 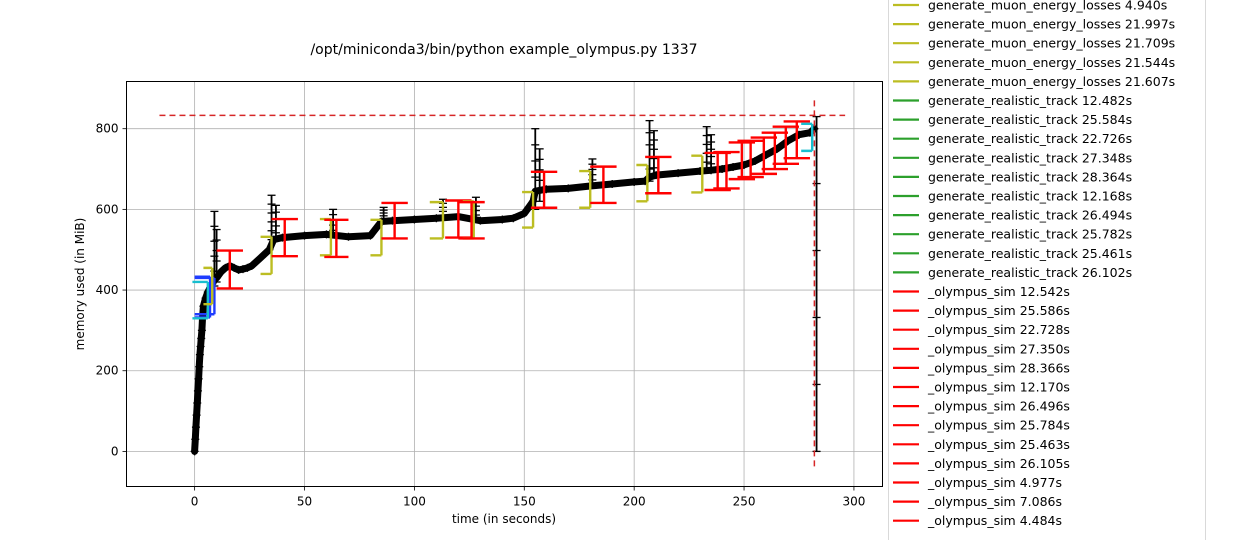 What do you see at coordinates (634, 502) in the screenshot?
I see `x-tick-label: 200` at bounding box center [634, 502].